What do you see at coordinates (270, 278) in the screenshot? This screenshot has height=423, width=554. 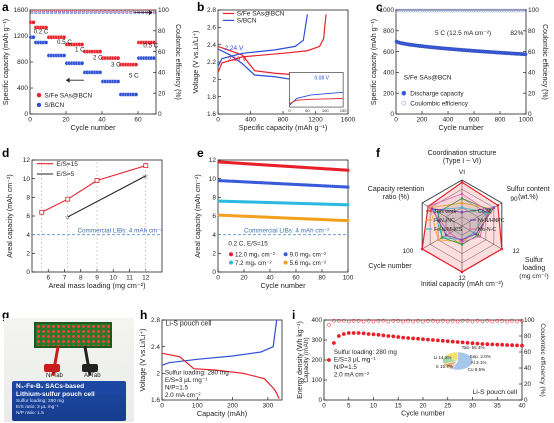 I see `x-tick-label: 40` at bounding box center [270, 278].